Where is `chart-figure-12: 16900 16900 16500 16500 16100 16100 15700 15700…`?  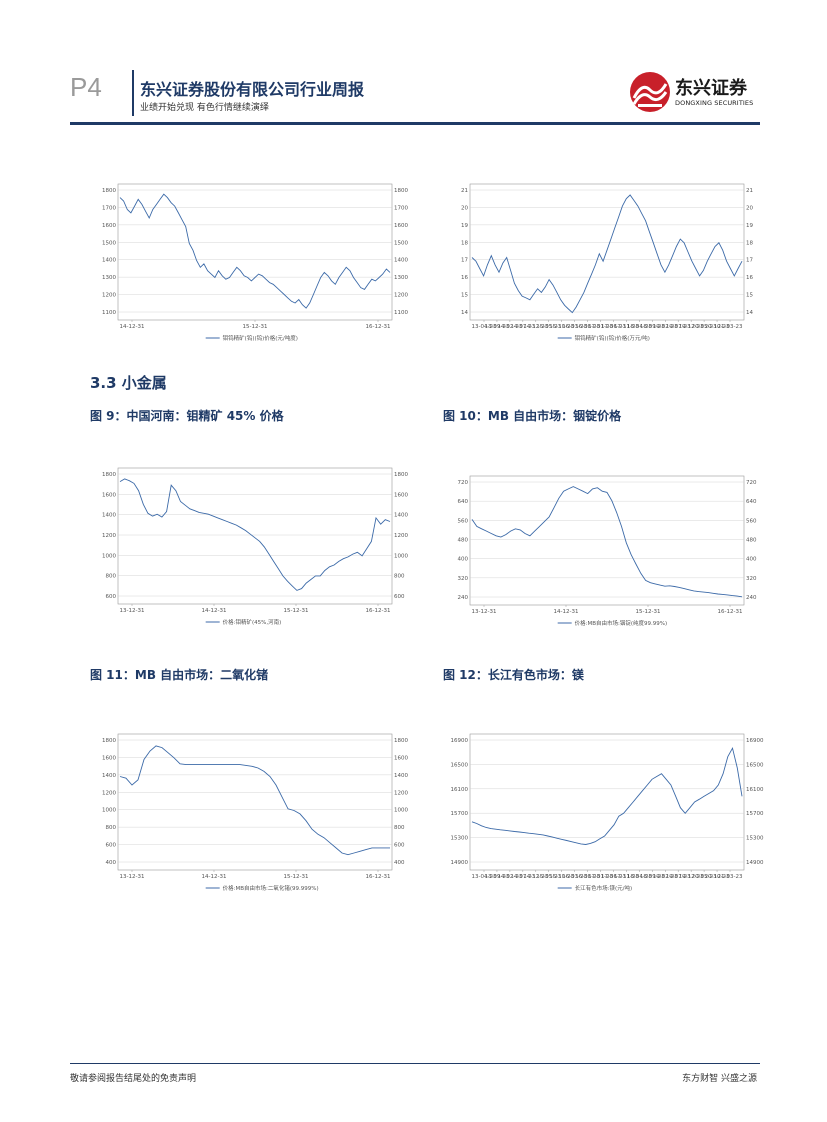
chart-figure-12: 16900 16900 16500 16500 16100 16100 15700 15700… is located at coordinates (607, 814).